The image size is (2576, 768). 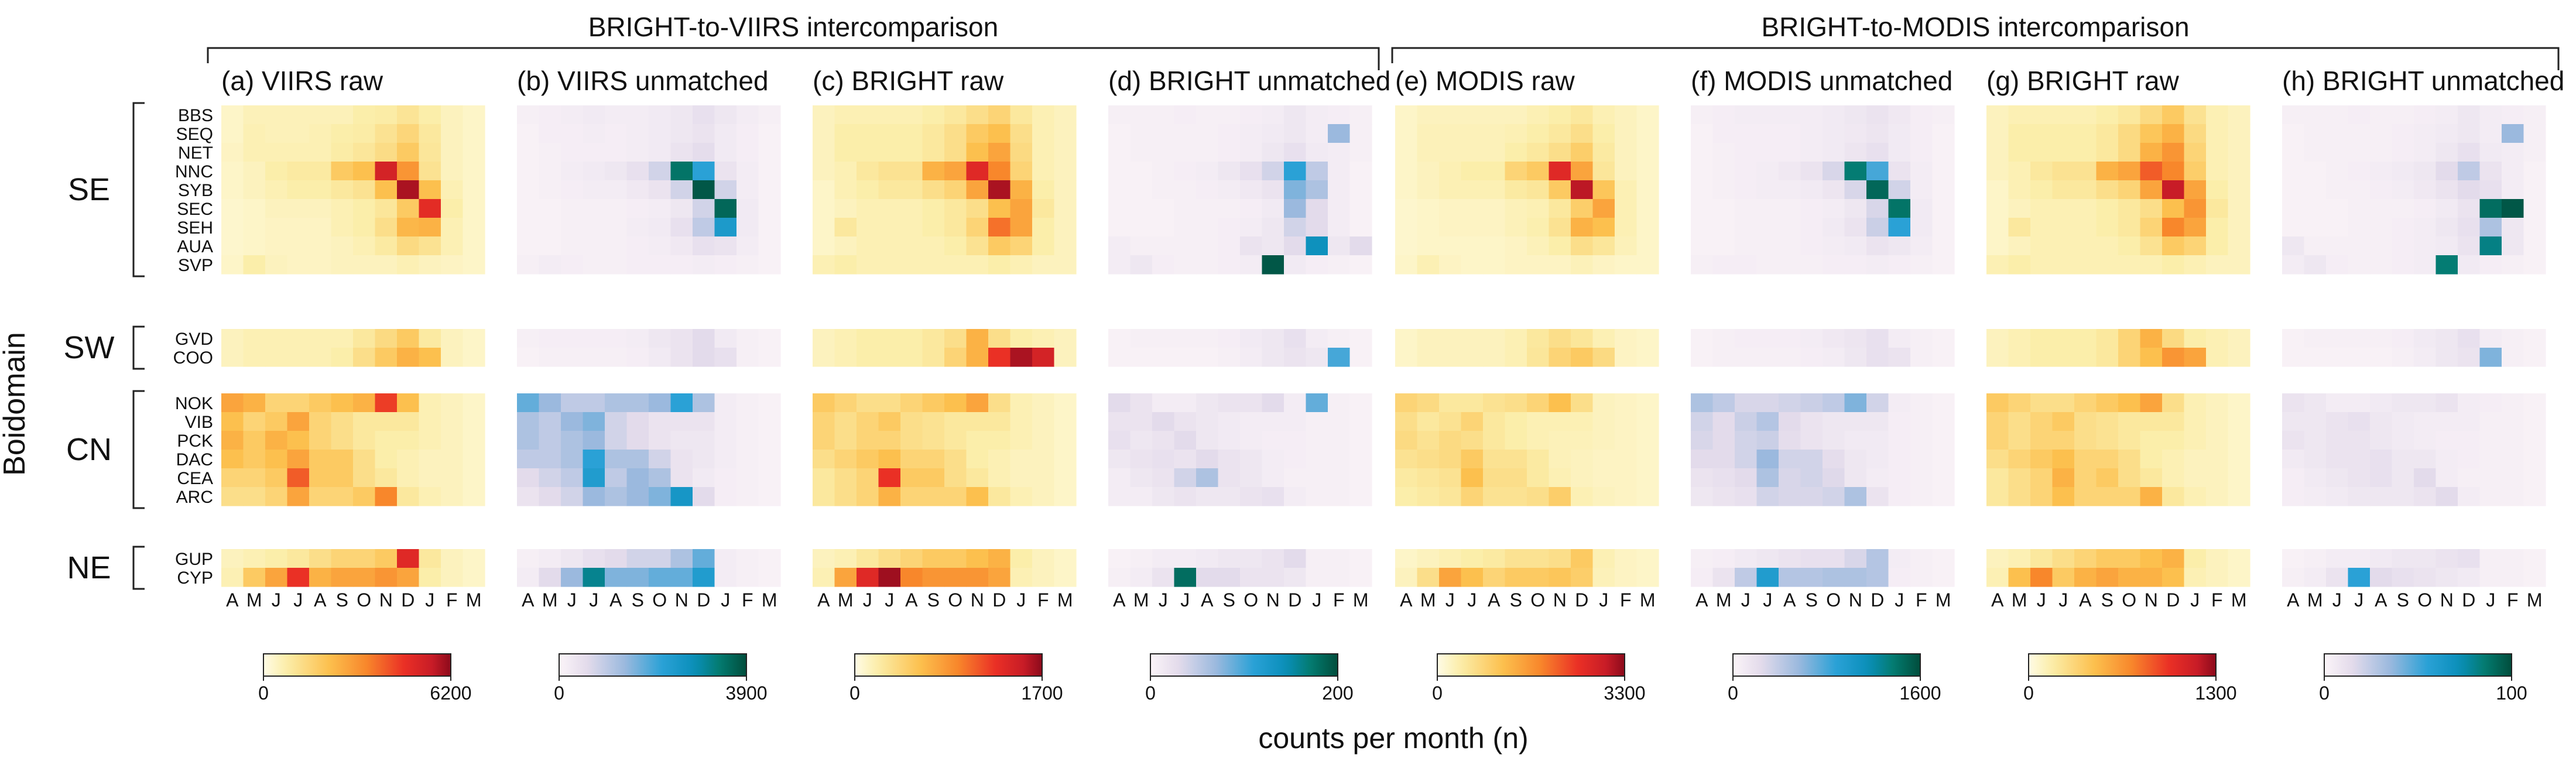 What do you see at coordinates (342, 600) in the screenshot?
I see `month-tick-label: S` at bounding box center [342, 600].